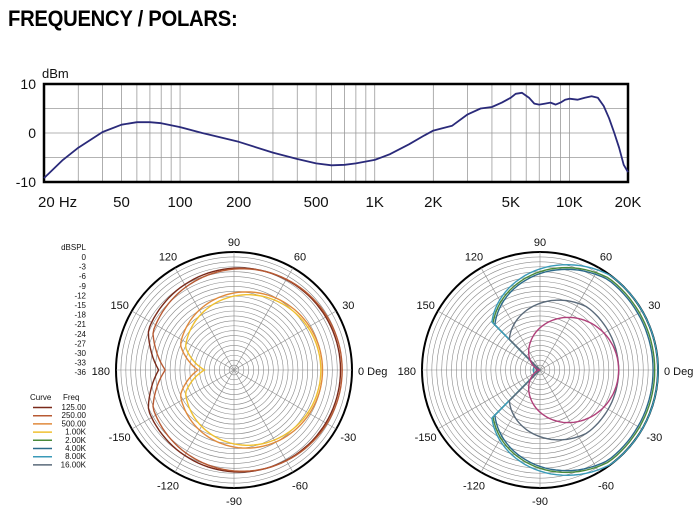  What do you see at coordinates (74, 464) in the screenshot?
I see `legend-label: 16.00K` at bounding box center [74, 464].